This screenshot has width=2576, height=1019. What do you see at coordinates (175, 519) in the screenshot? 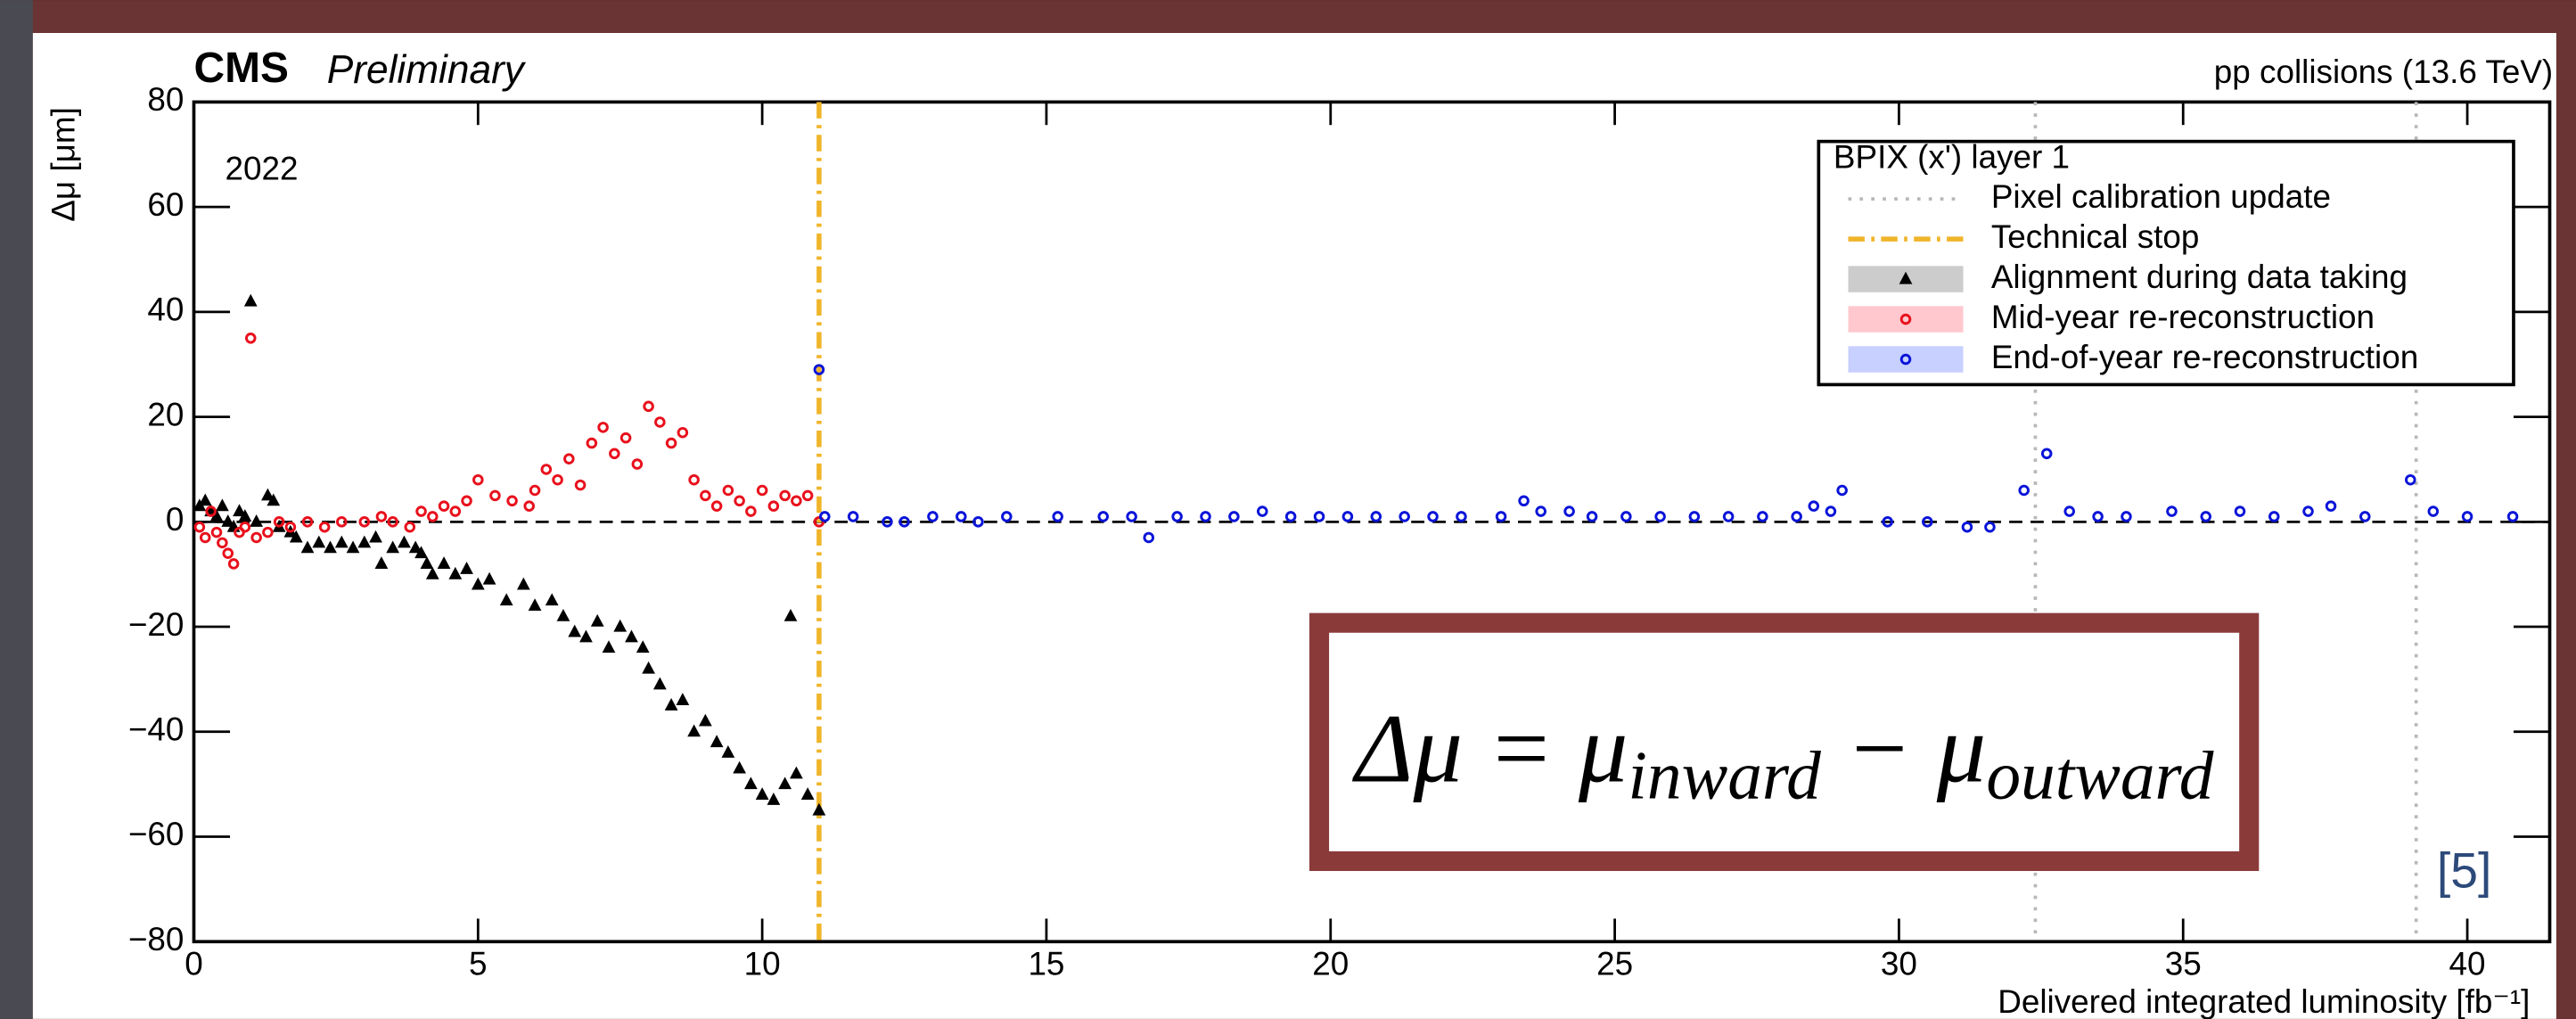
I see `y-tick-label: 0` at bounding box center [175, 519].